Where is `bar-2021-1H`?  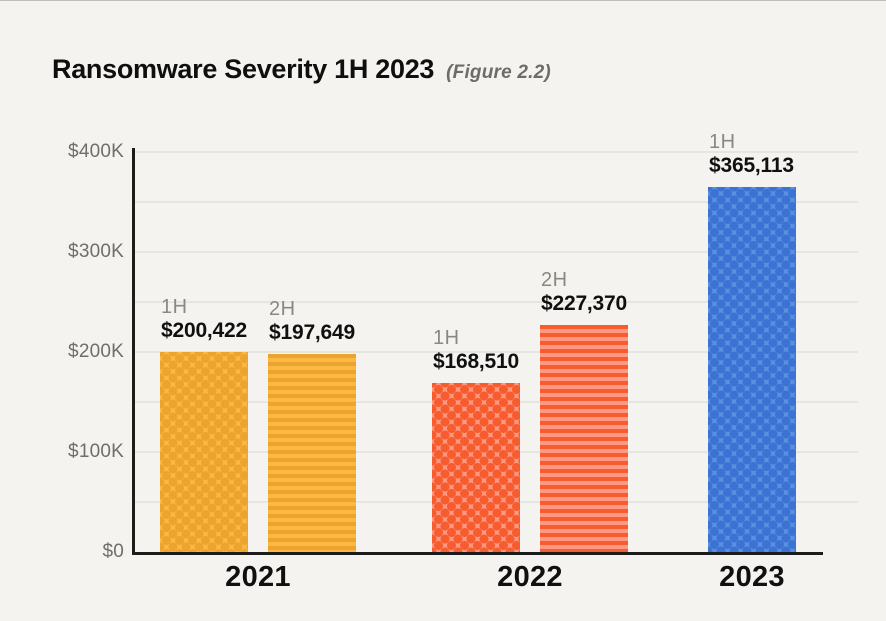 bar-2021-1H is located at coordinates (204, 452).